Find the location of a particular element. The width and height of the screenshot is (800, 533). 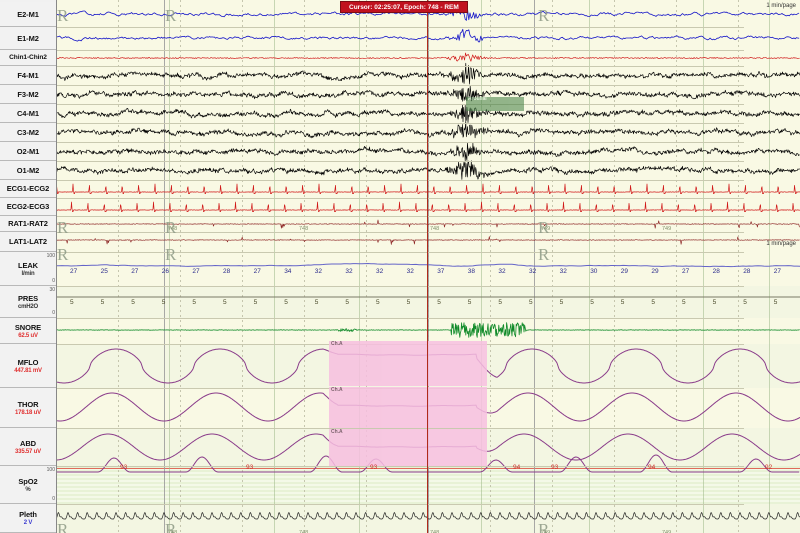

channel-name: Chin1-Chin2 is located at coordinates (28, 57).